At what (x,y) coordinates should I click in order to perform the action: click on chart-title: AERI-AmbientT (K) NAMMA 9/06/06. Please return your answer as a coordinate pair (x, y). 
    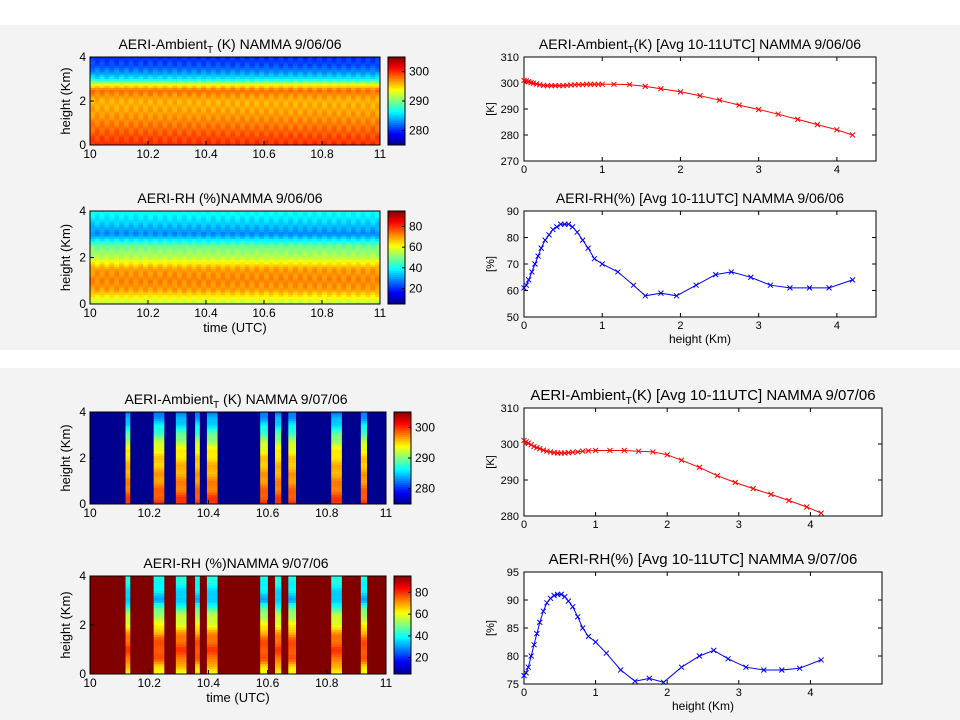
    Looking at the image, I should click on (229, 46).